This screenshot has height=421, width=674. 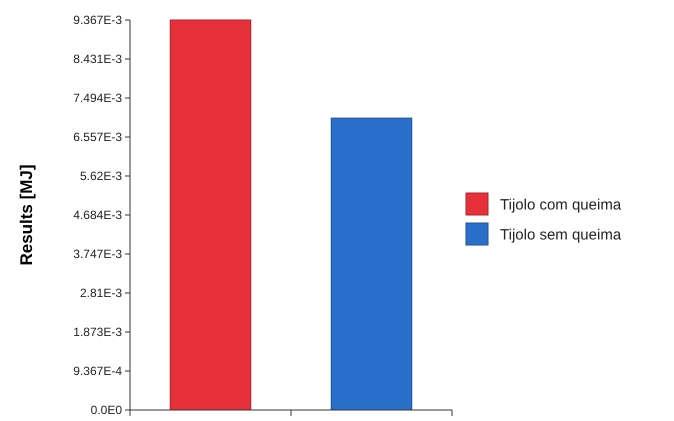 What do you see at coordinates (97, 137) in the screenshot?
I see `y-tick-label: 6.557E-3` at bounding box center [97, 137].